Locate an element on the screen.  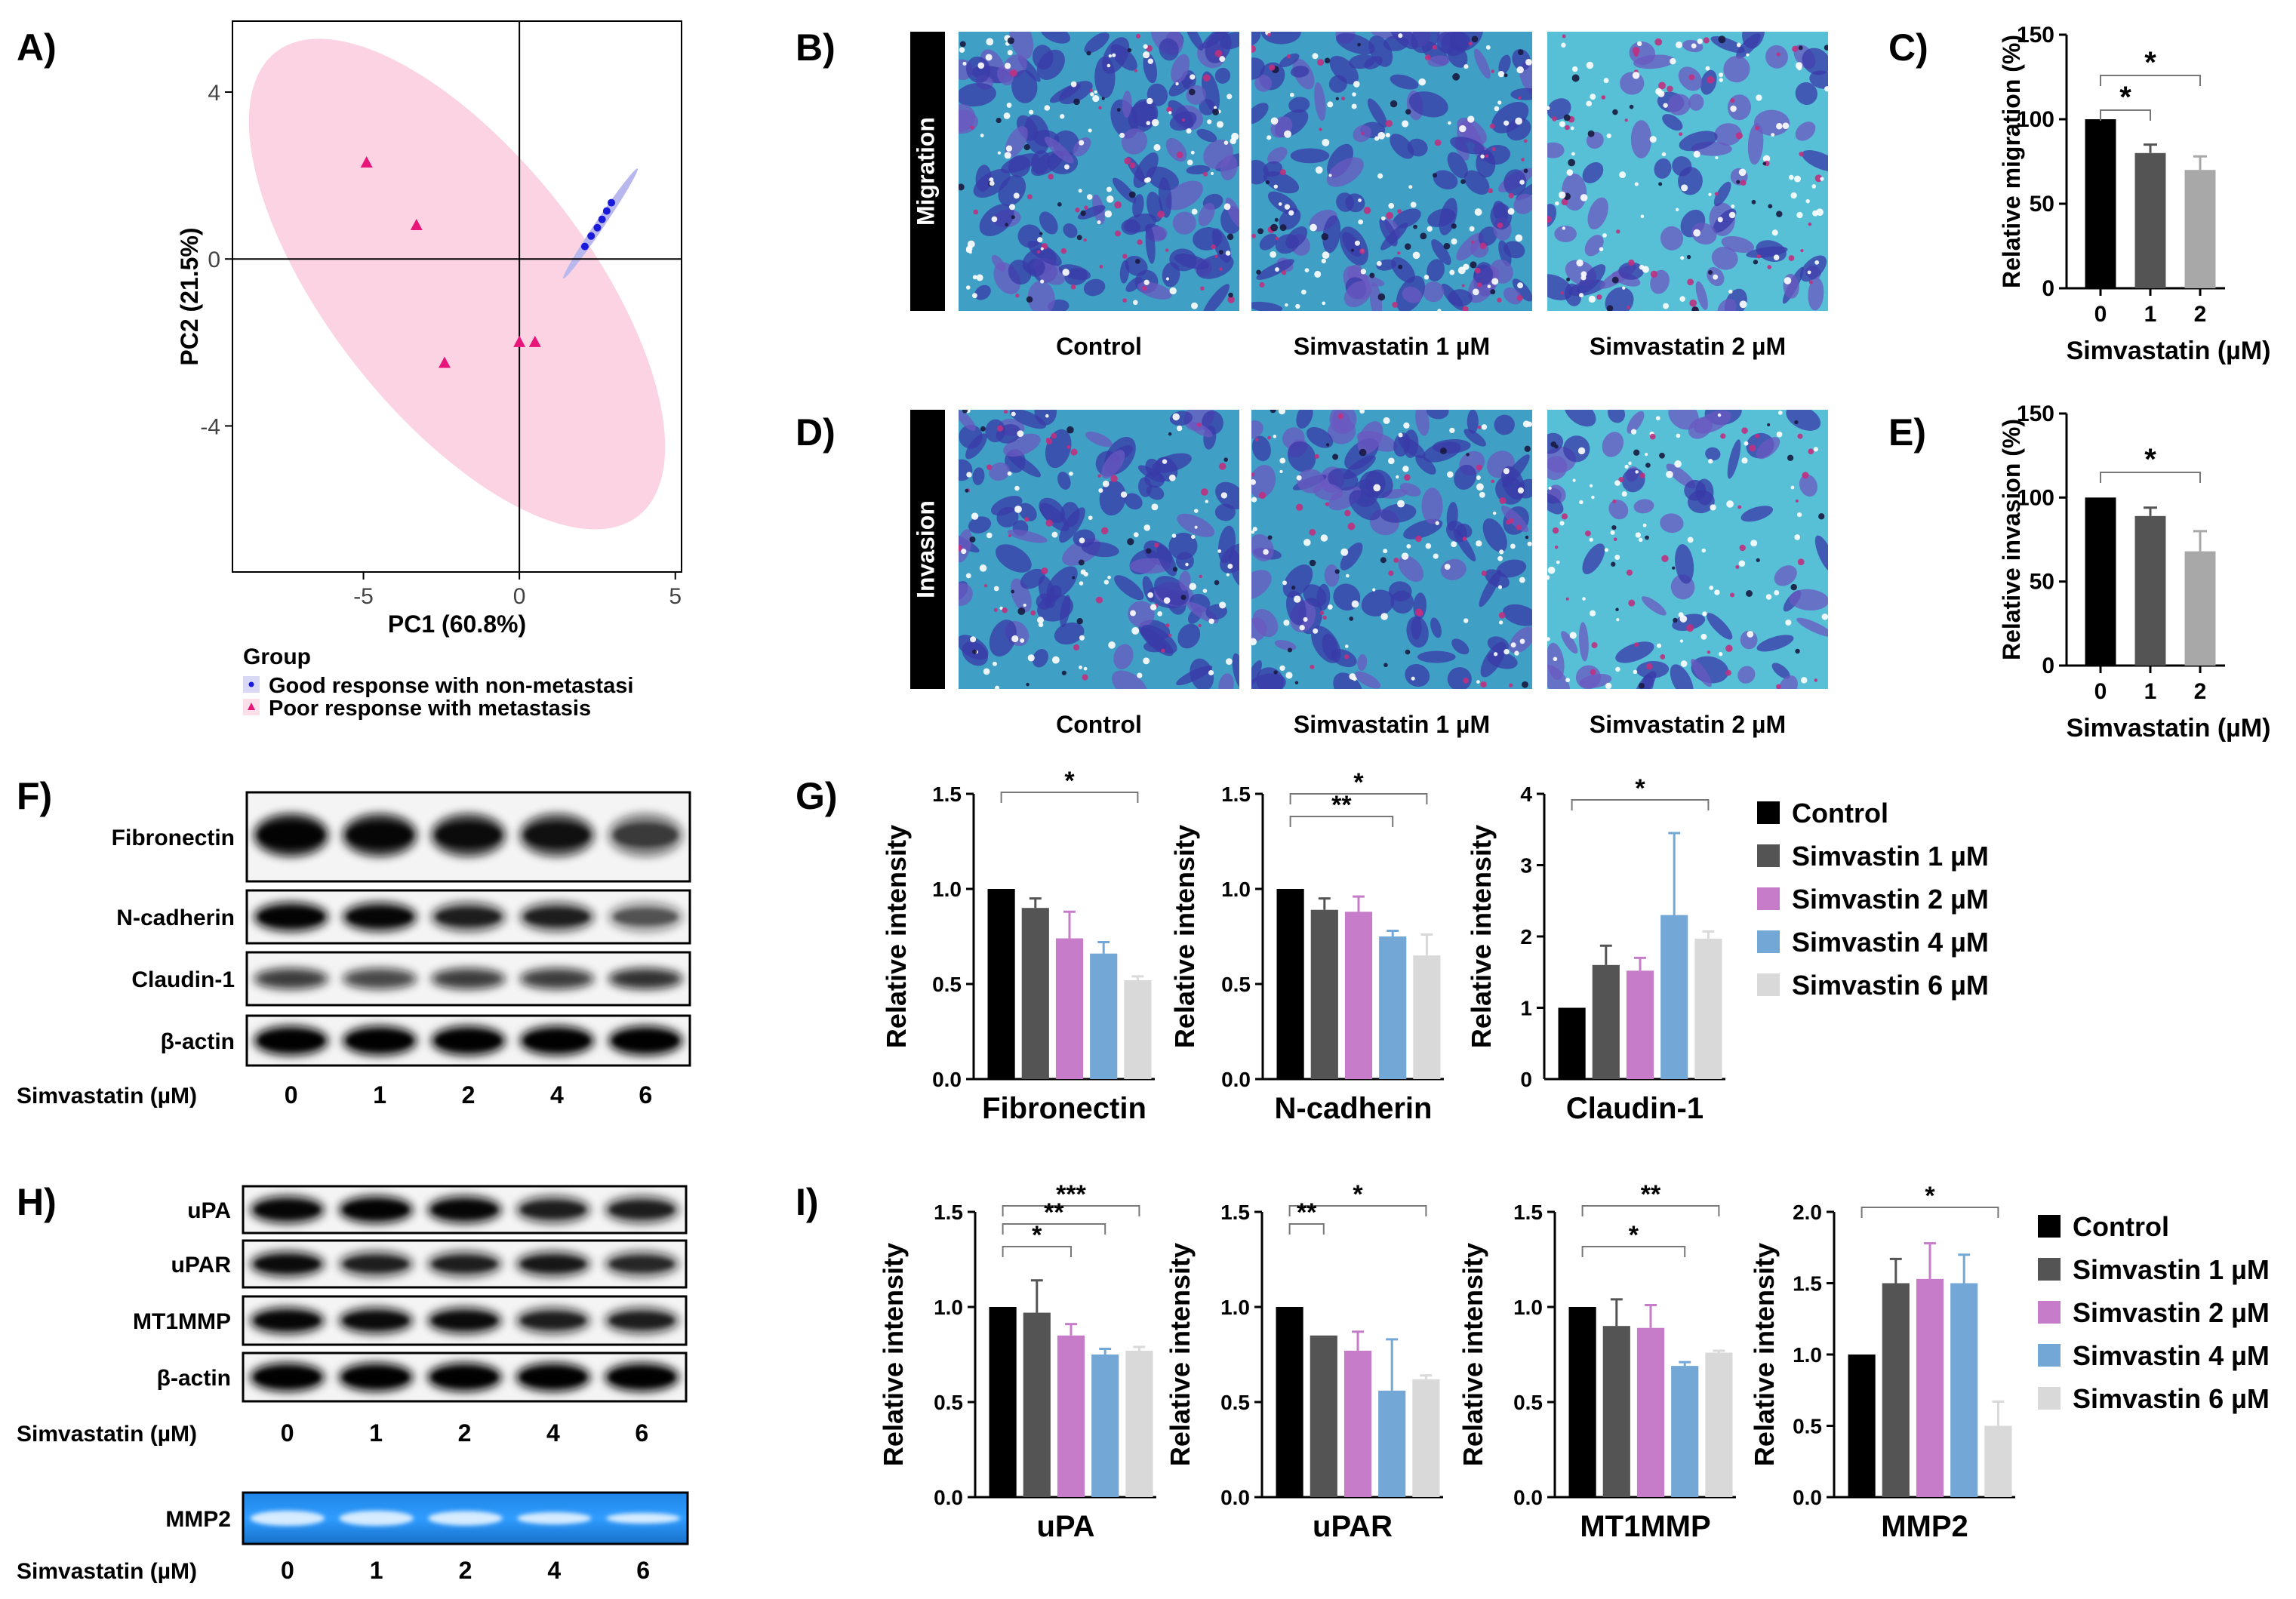
x-tick-label: -5 is located at coordinates (363, 596).